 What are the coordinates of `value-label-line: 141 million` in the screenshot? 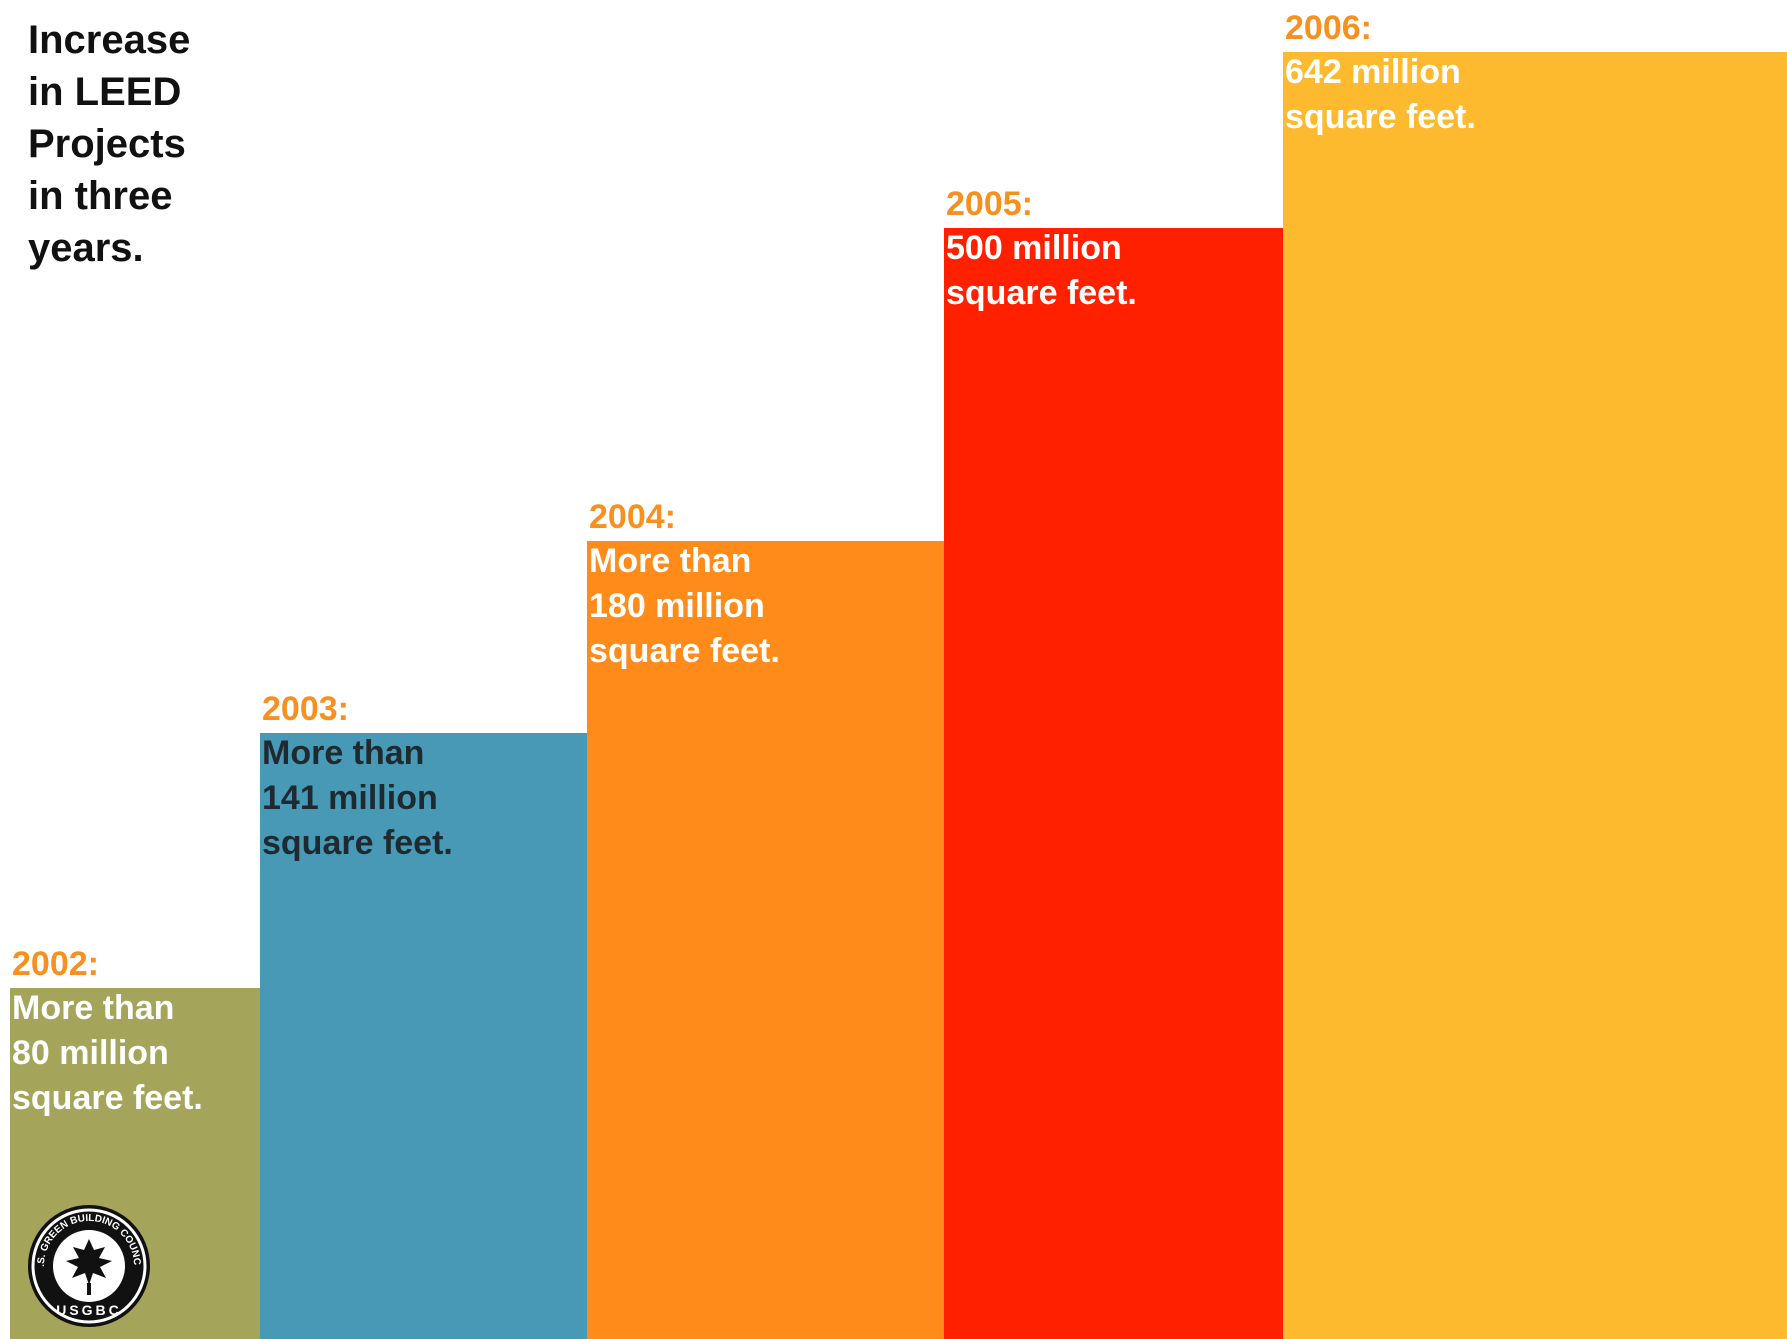 It's located at (350, 798).